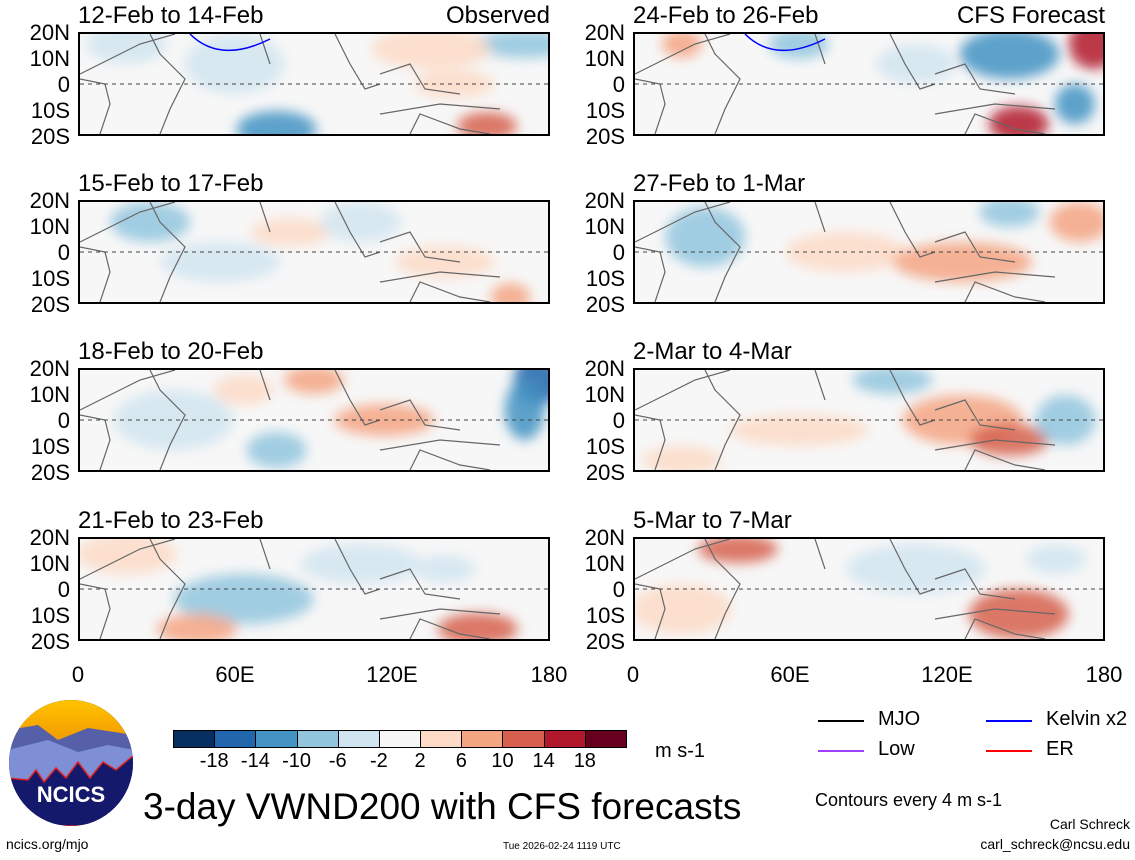  Describe the element at coordinates (442, 806) in the screenshot. I see `figure-title: 3-day VWND200 with CFS forecasts` at that location.